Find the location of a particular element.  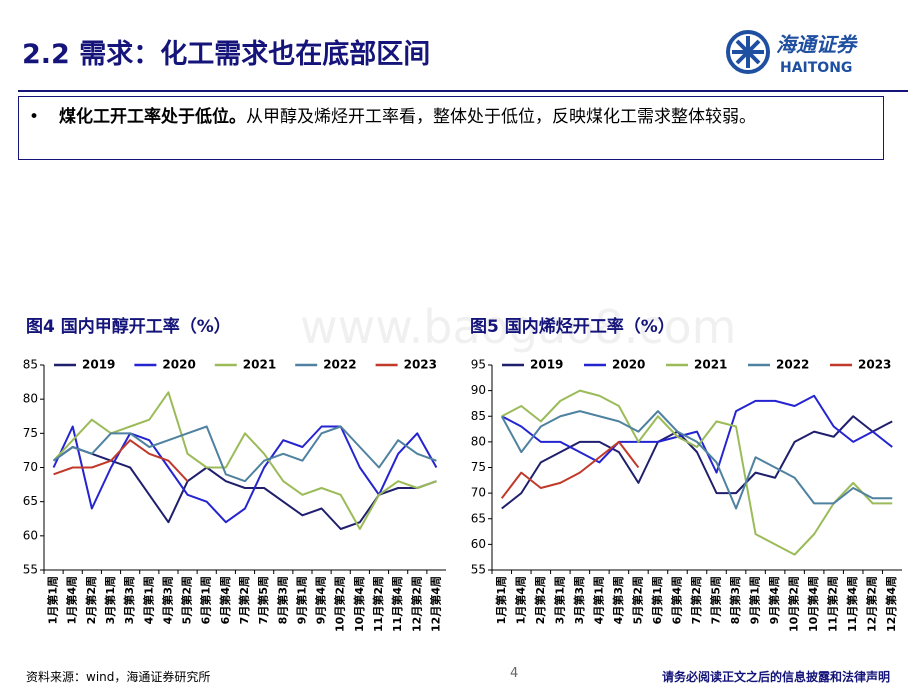

chart-title: 图5 国内烯烃开工率（%） is located at coordinates (572, 326).